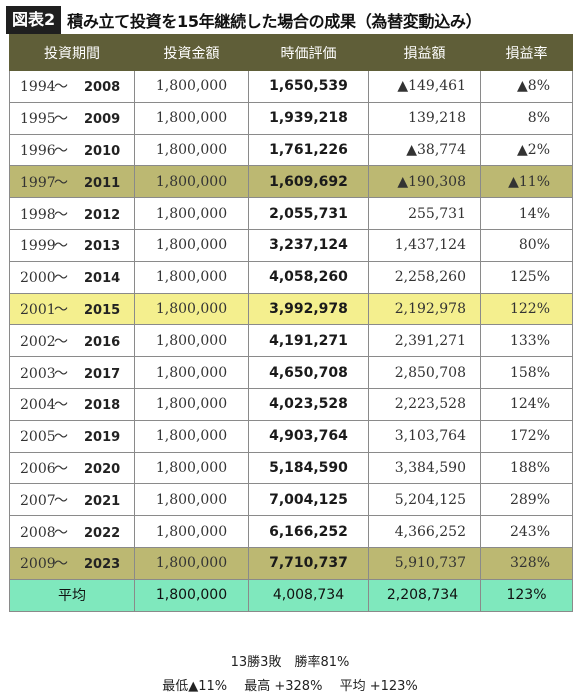 The image size is (580, 698). I want to click on value-cell: 1,609,692, so click(308, 182).